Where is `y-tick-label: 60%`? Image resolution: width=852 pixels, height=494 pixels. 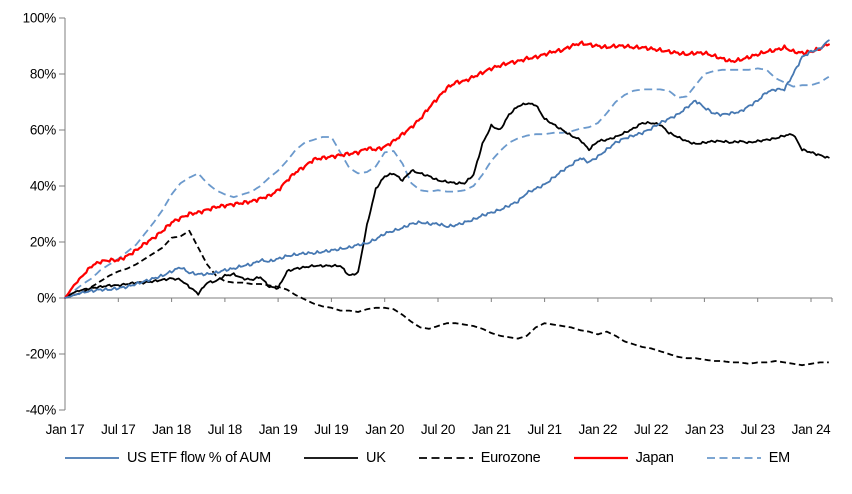 y-tick-label: 60% is located at coordinates (43, 130).